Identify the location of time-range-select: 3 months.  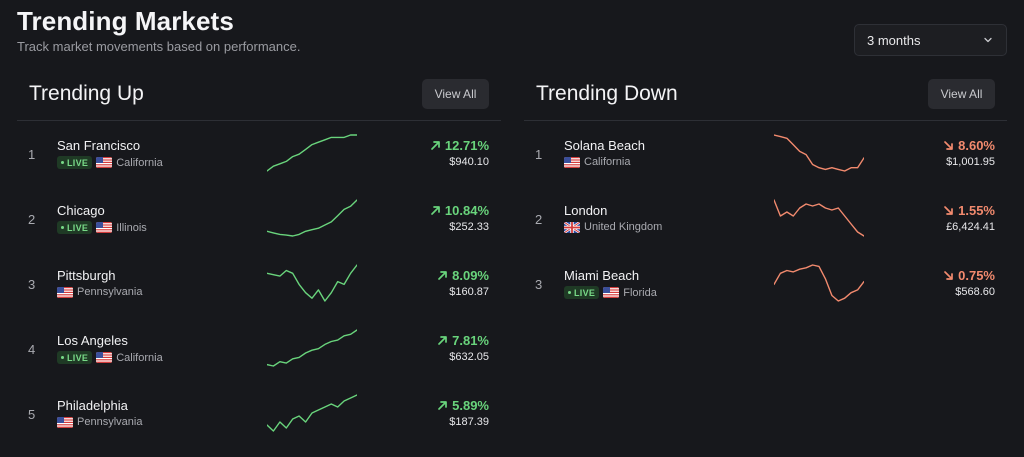
(930, 40).